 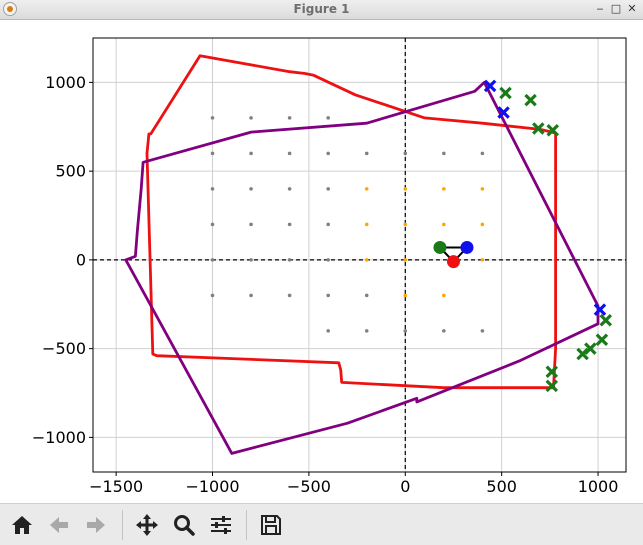 What do you see at coordinates (64, 348) in the screenshot?
I see `y-tick-label: −500` at bounding box center [64, 348].